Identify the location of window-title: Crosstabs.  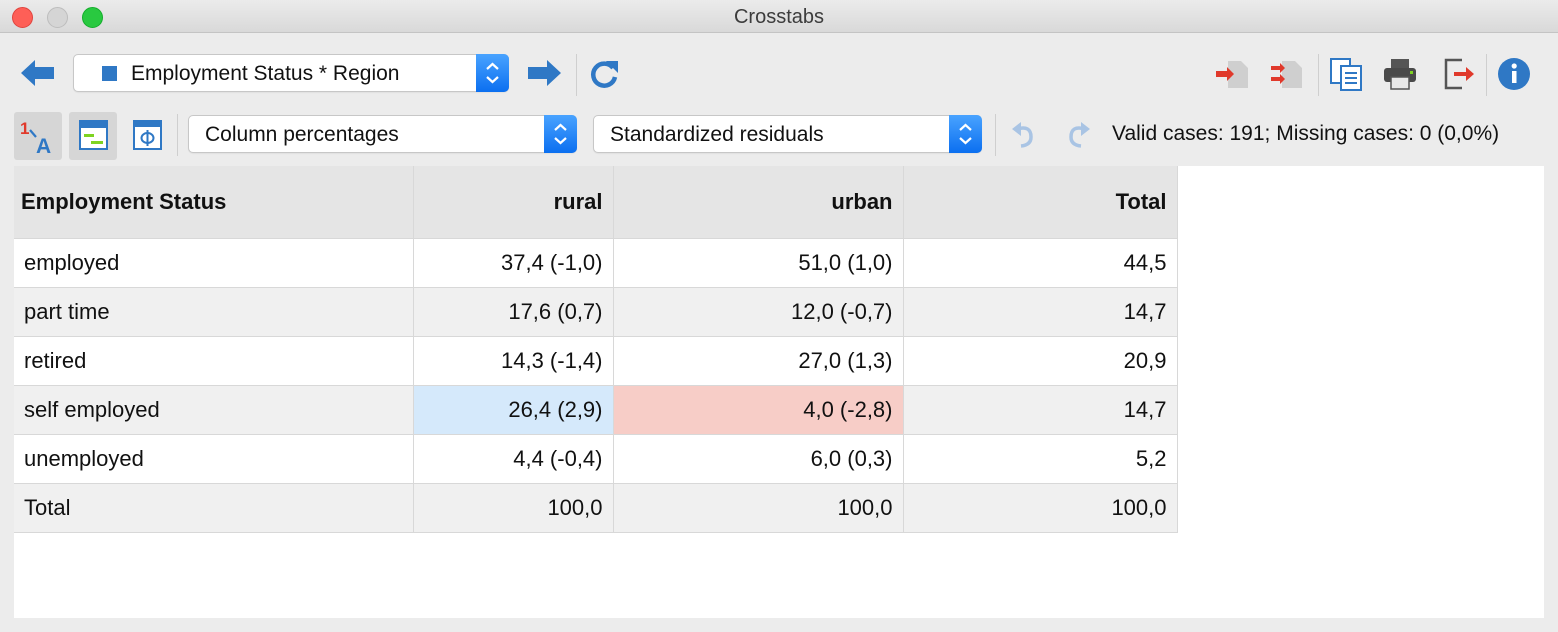
(779, 17).